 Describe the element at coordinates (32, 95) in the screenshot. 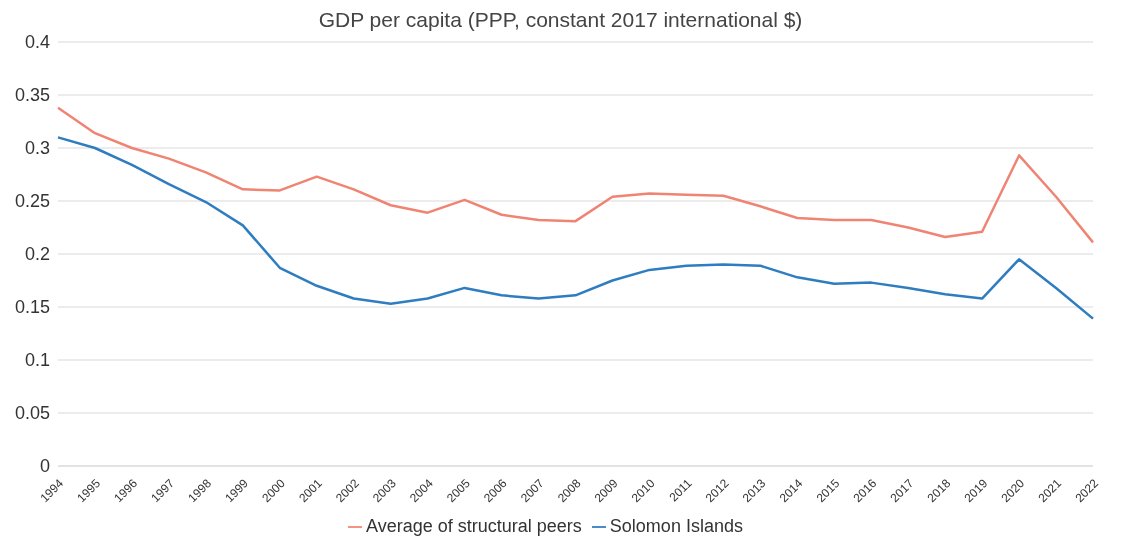

I see `y-tick-label: 0.35` at that location.